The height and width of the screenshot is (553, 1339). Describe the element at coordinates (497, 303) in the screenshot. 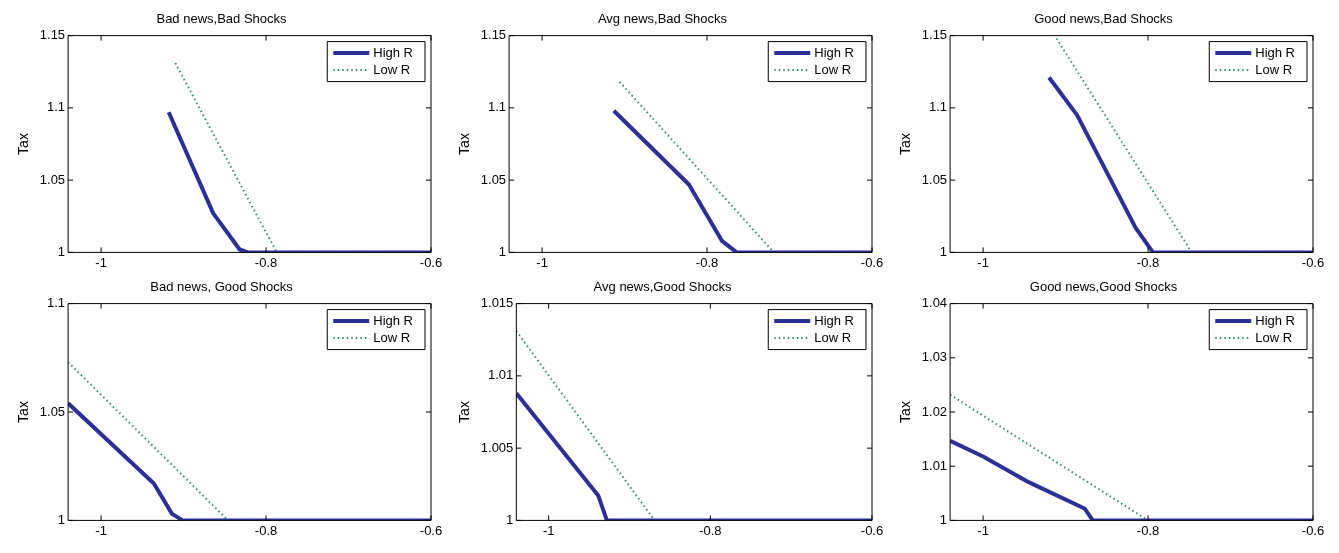

I see `y-tick-label: 1.015` at that location.